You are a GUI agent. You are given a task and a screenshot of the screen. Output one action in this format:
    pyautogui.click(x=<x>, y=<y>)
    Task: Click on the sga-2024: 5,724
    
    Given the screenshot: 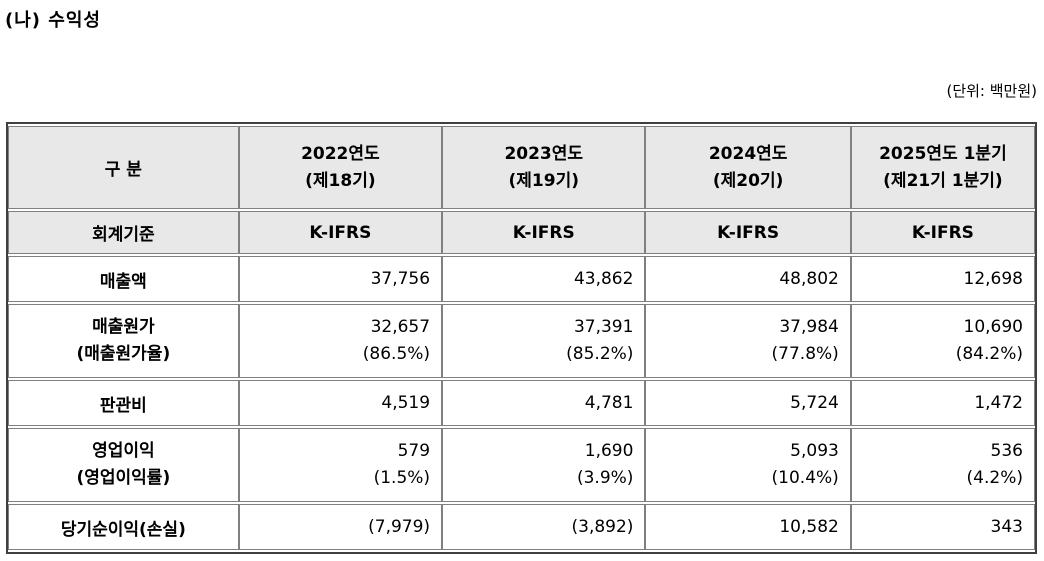 What is the action you would take?
    pyautogui.click(x=748, y=403)
    